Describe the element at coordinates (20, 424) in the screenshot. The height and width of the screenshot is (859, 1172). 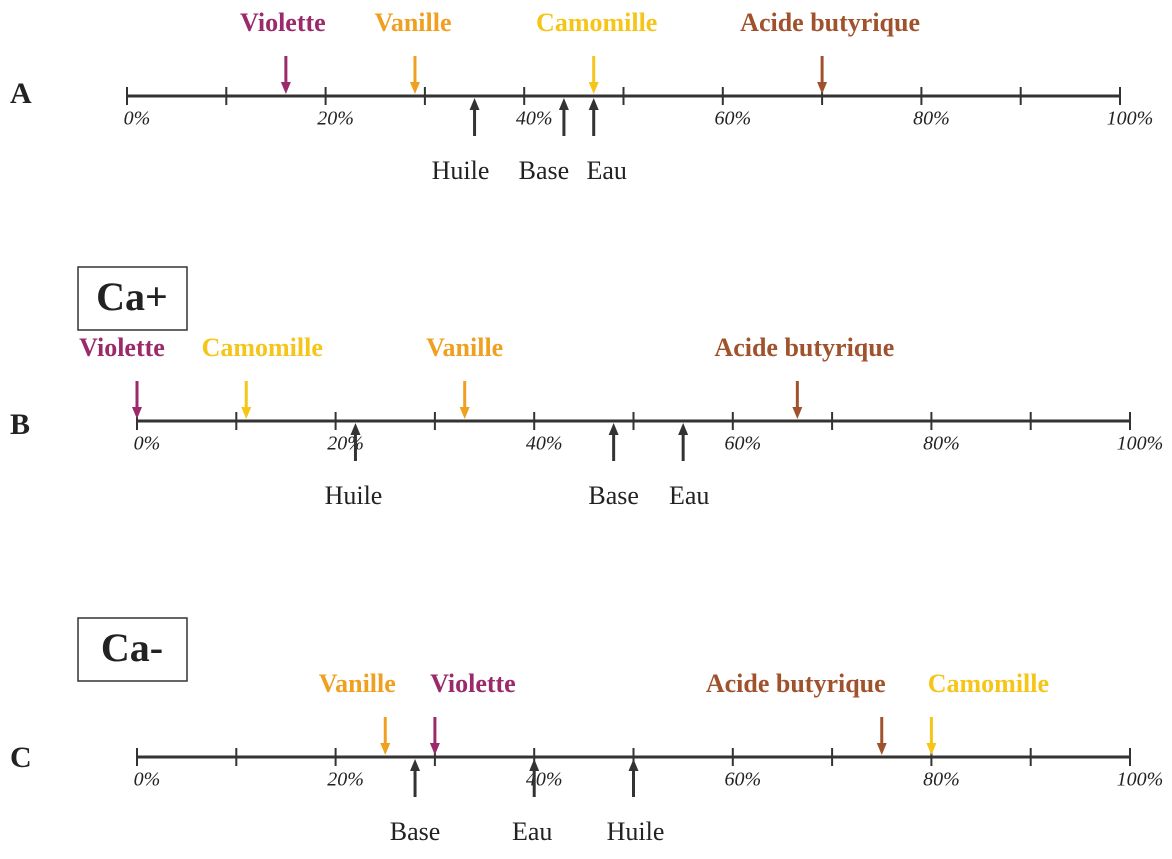
I see `panel-letter: B` at that location.